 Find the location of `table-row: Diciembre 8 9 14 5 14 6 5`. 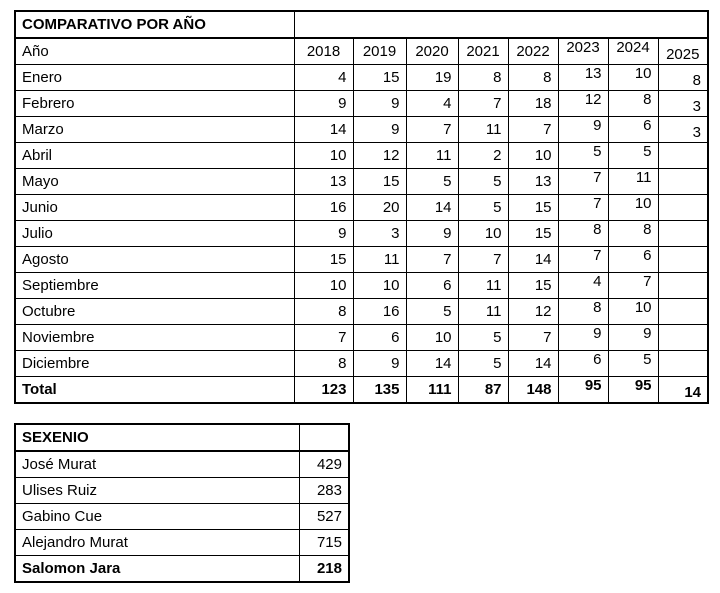

table-row: Diciembre 8 9 14 5 14 6 5 is located at coordinates (361, 363).